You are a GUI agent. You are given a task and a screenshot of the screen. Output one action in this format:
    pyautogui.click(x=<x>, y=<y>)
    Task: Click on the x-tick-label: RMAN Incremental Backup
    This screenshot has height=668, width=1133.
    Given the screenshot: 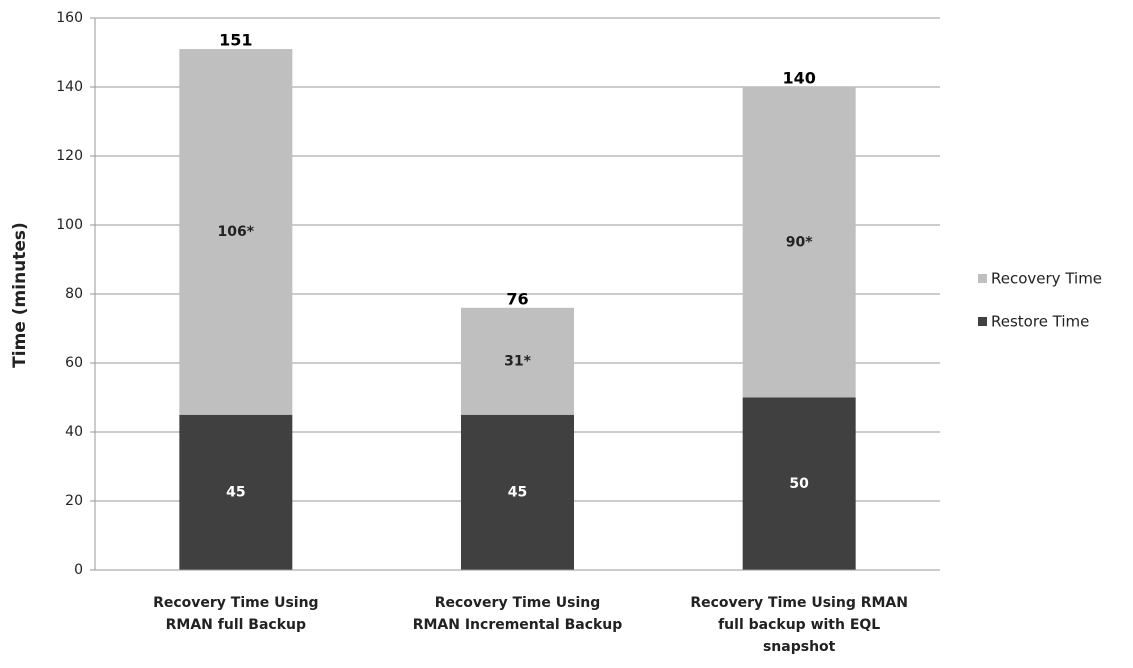 What is the action you would take?
    pyautogui.click(x=518, y=625)
    